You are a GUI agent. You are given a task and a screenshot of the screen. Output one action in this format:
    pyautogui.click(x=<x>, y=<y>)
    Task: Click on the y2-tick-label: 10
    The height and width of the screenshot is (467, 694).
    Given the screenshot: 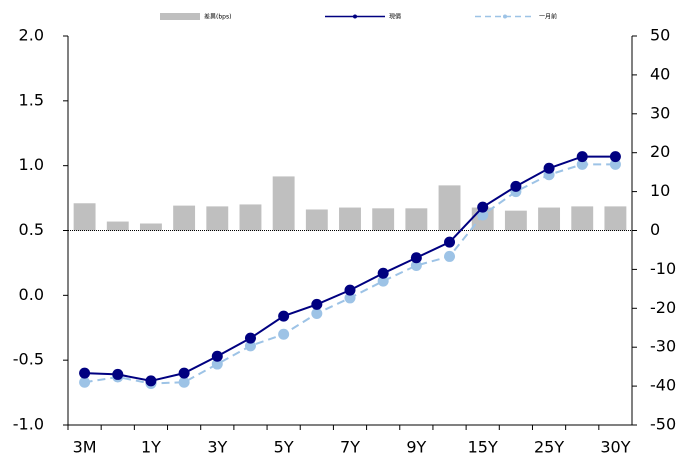 What is the action you would take?
    pyautogui.click(x=660, y=190)
    